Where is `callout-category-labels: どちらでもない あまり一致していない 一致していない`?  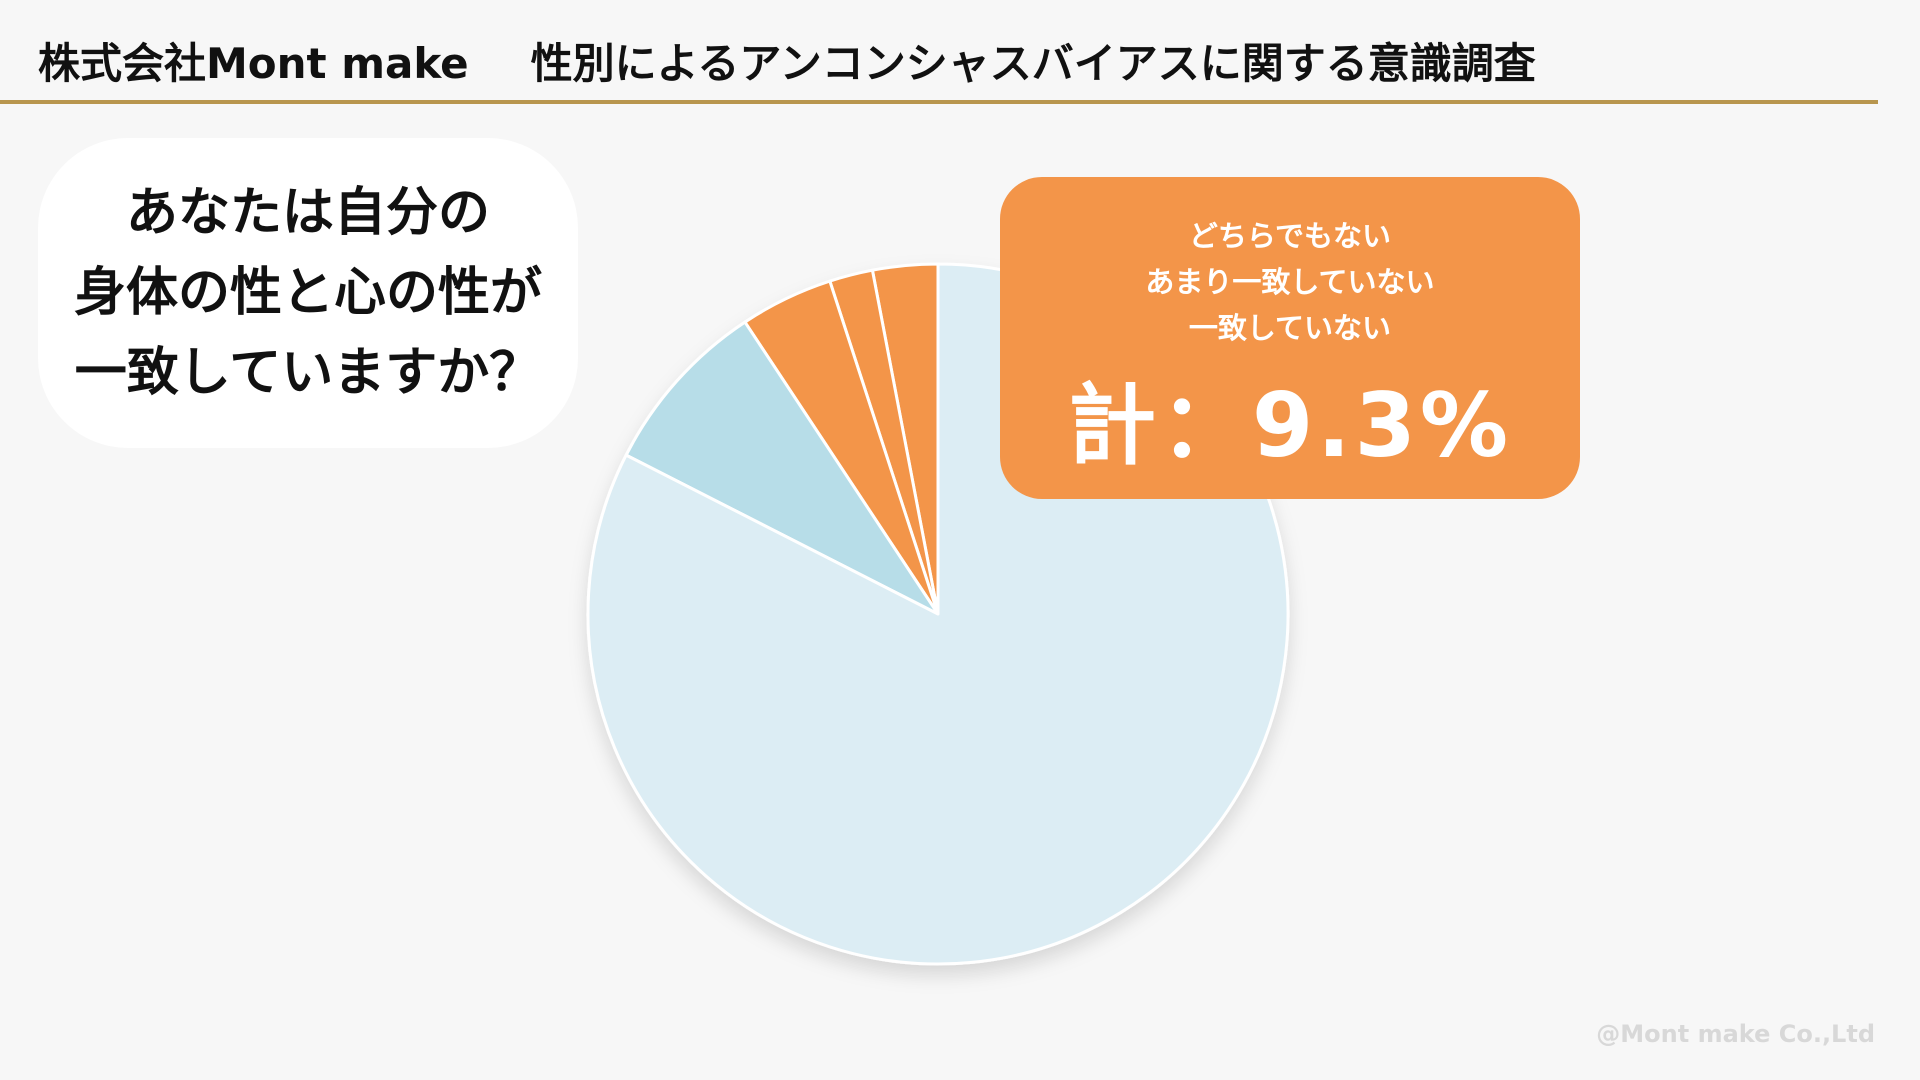
callout-category-labels: どちらでもない あまり一致していない 一致していない is located at coordinates (1290, 282).